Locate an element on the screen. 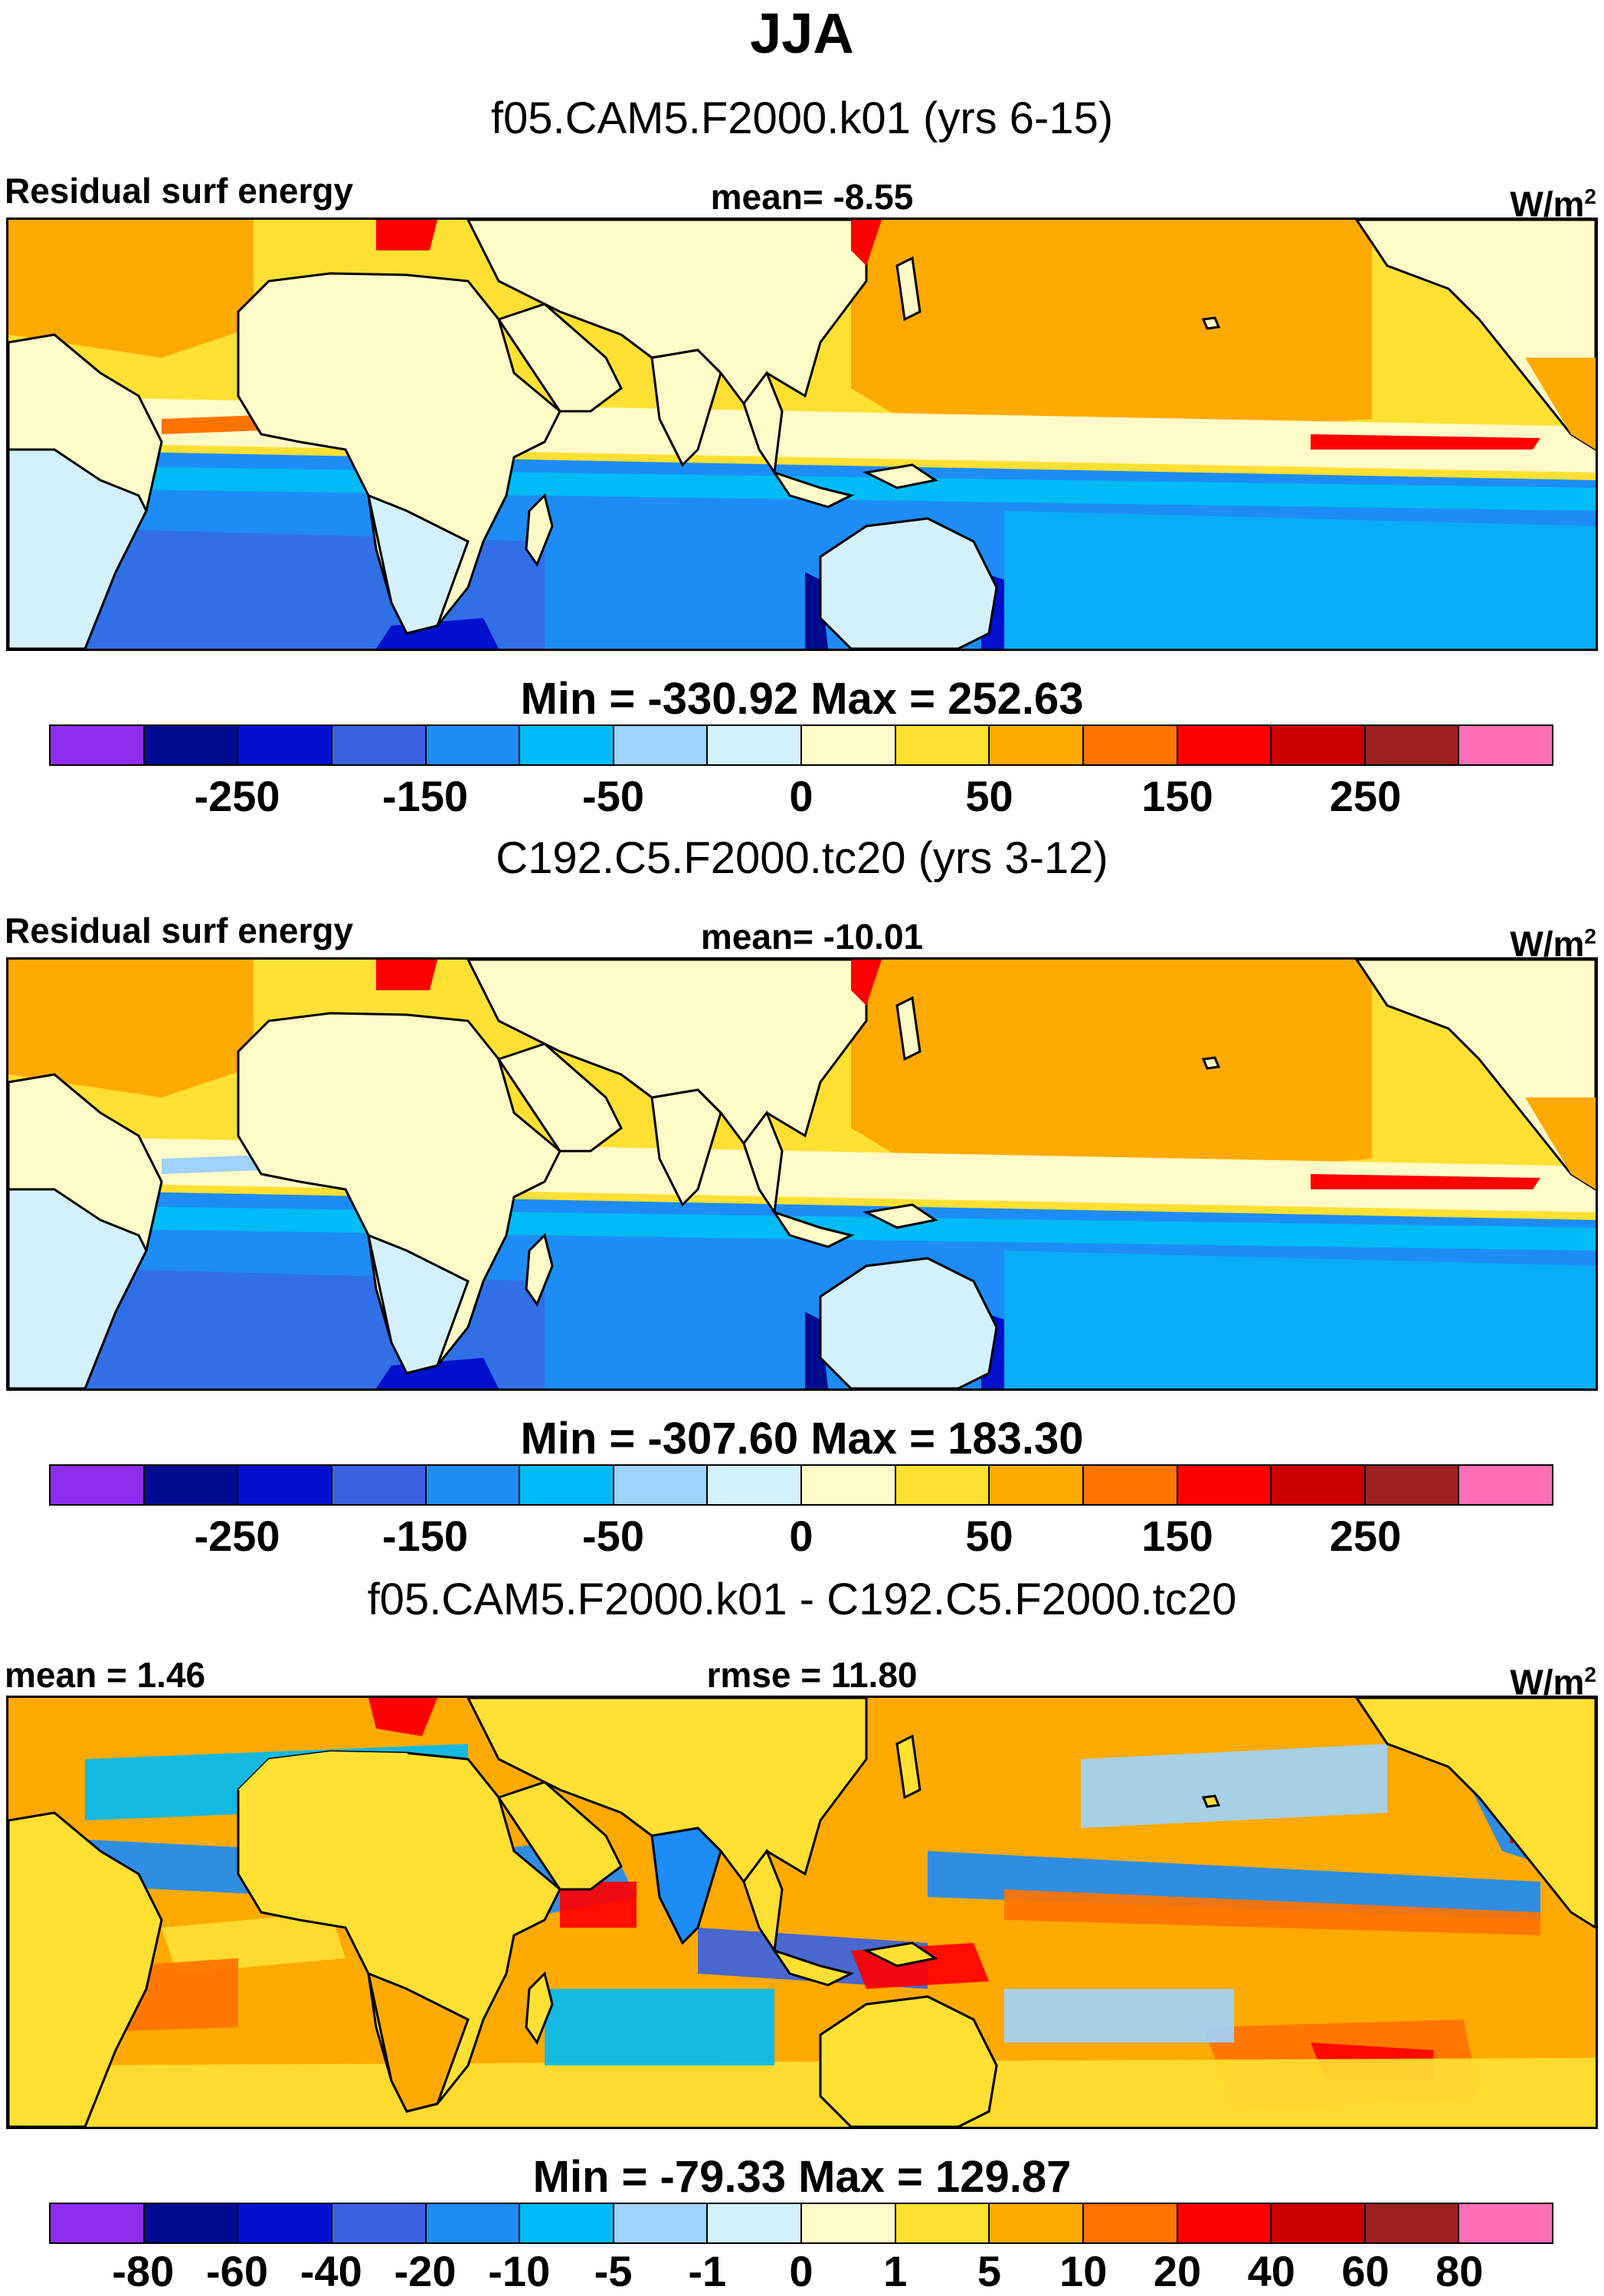 The image size is (1604, 2296). panel-2-left-label: Residual surf energy is located at coordinates (179, 930).